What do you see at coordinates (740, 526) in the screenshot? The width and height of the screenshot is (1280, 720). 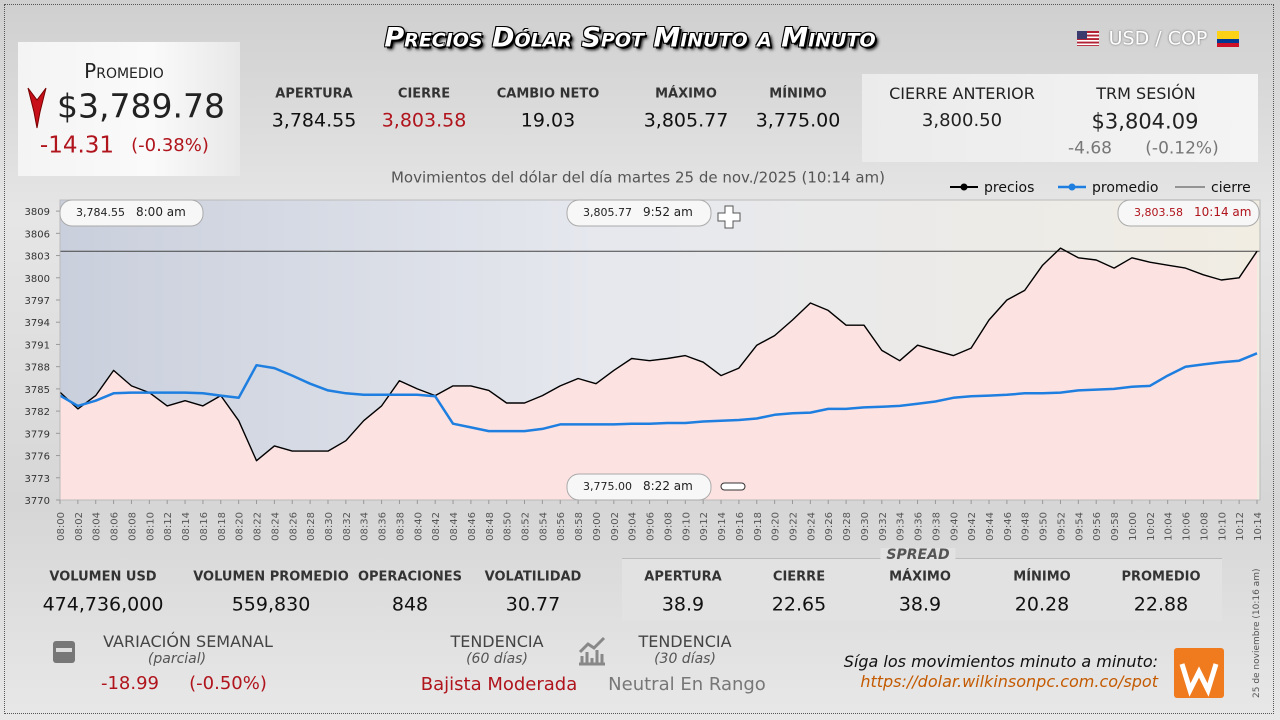 I see `x-tick-label: 09:16` at bounding box center [740, 526].